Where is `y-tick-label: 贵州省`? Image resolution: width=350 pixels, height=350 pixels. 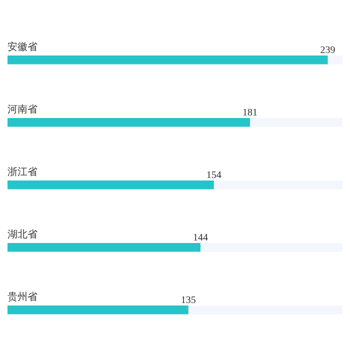
y-tick-label: 贵州省 is located at coordinates (23, 296).